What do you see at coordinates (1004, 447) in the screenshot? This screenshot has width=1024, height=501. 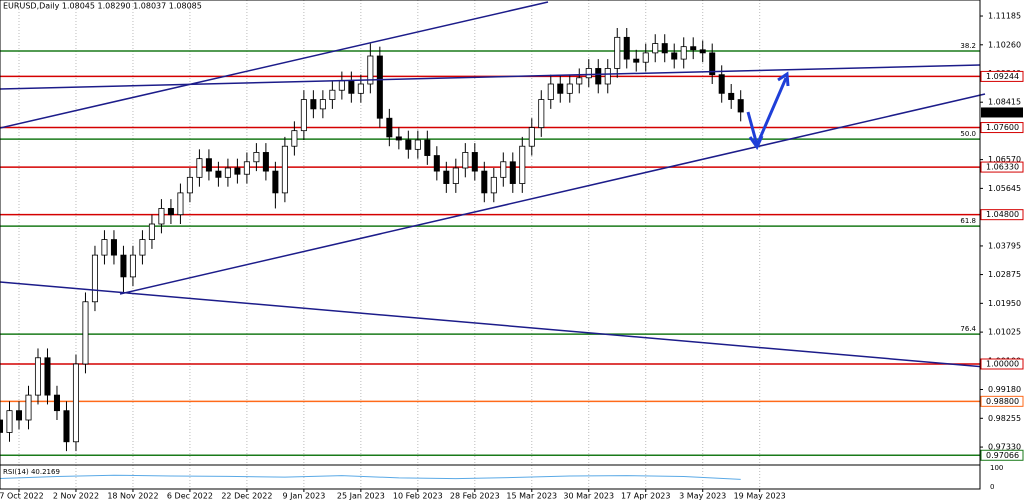 I see `y-tick-label: 0.97330` at bounding box center [1004, 447].